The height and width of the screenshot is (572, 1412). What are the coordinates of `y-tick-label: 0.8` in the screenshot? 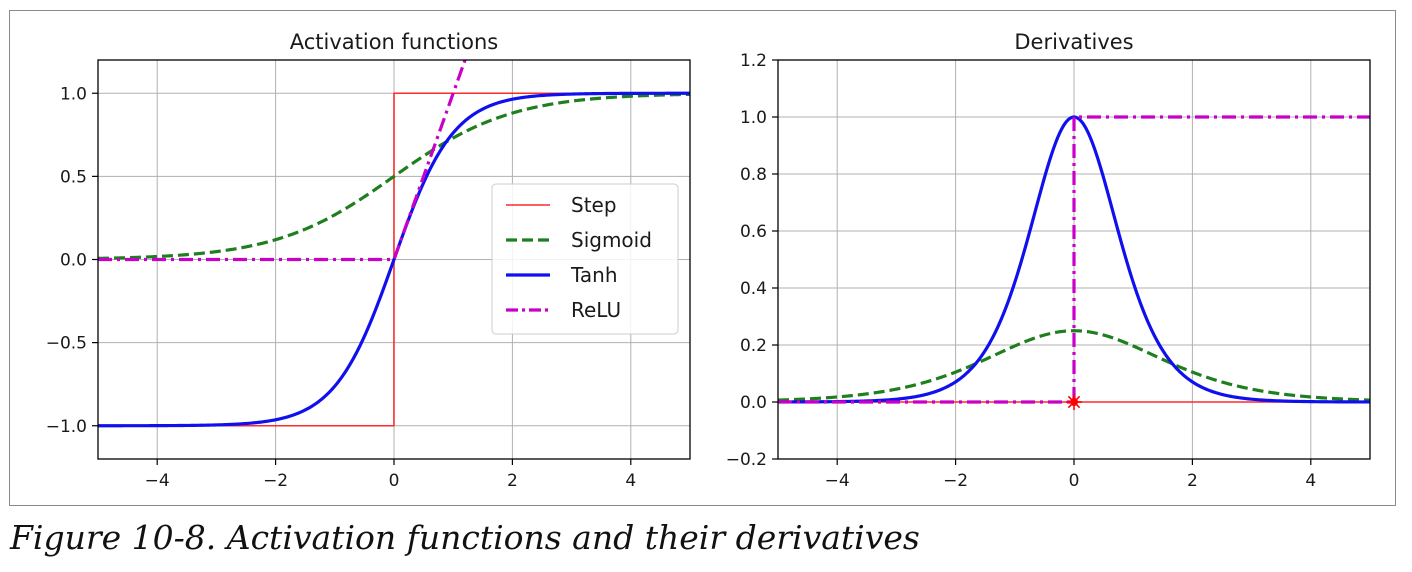 It's located at (753, 175).